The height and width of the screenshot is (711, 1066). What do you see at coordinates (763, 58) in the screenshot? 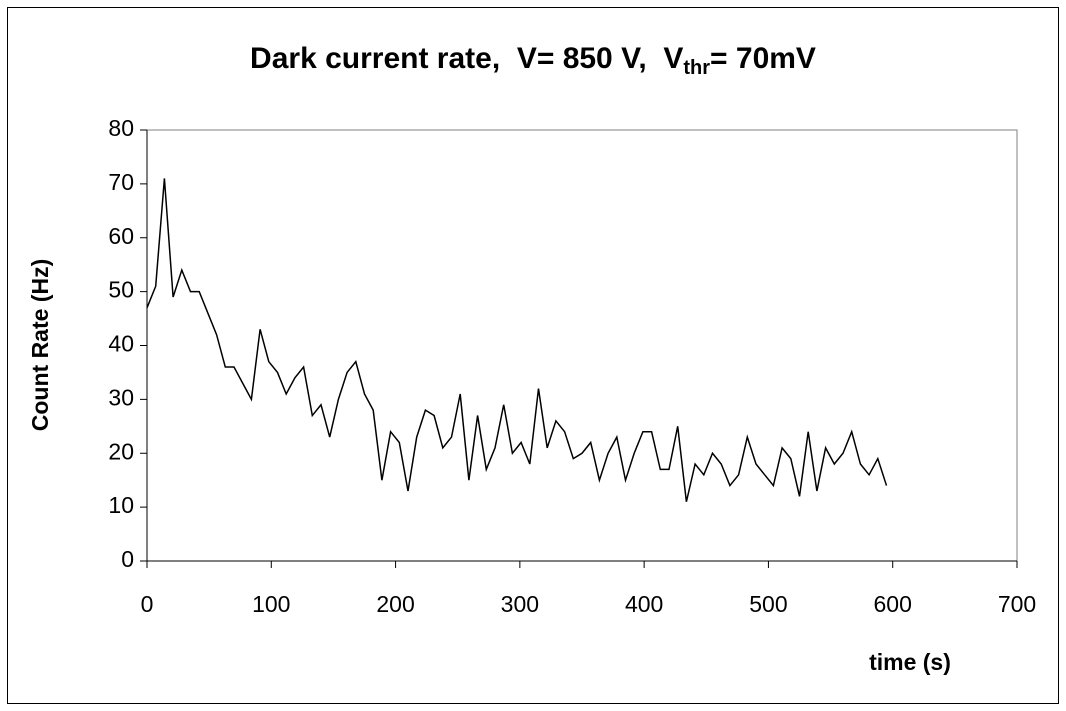
I see `title-suffix: = 70mV` at bounding box center [763, 58].